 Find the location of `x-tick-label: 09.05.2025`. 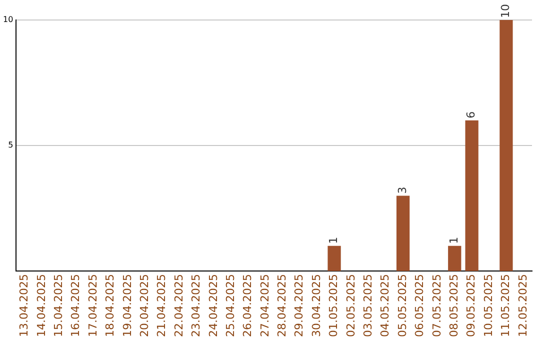

x-tick-label: 09.05.2025 is located at coordinates (471, 306).